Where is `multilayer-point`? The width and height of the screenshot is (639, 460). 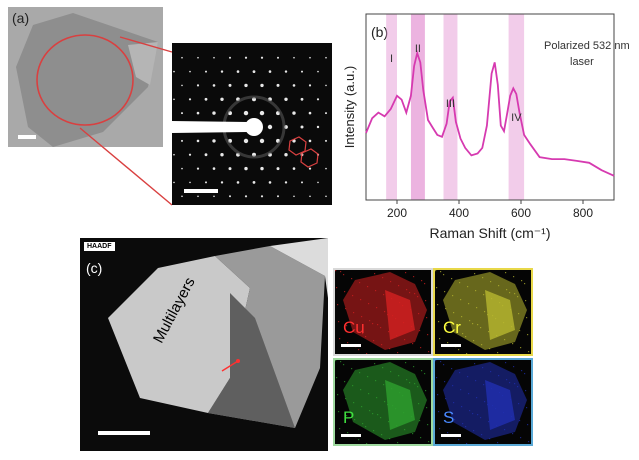 multilayer-point is located at coordinates (238, 361).